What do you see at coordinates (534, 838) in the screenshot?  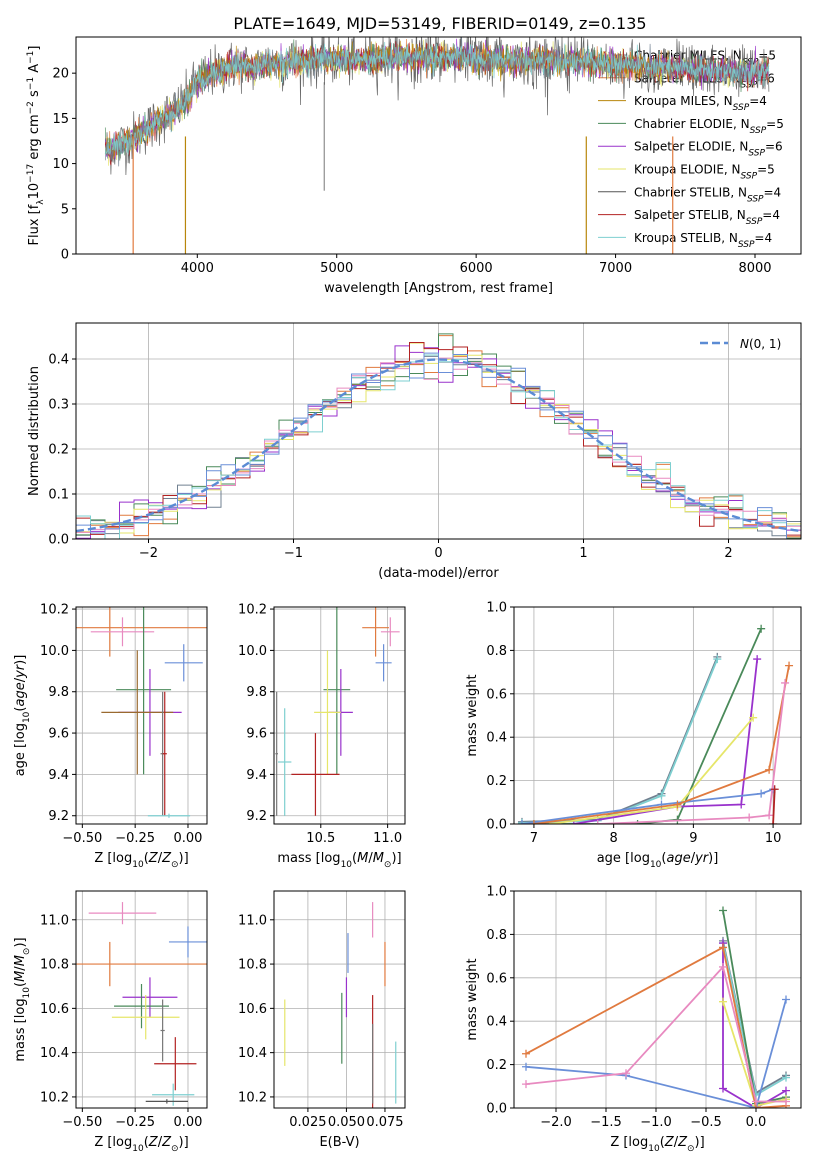 I see `x-tick-label: 7` at bounding box center [534, 838].